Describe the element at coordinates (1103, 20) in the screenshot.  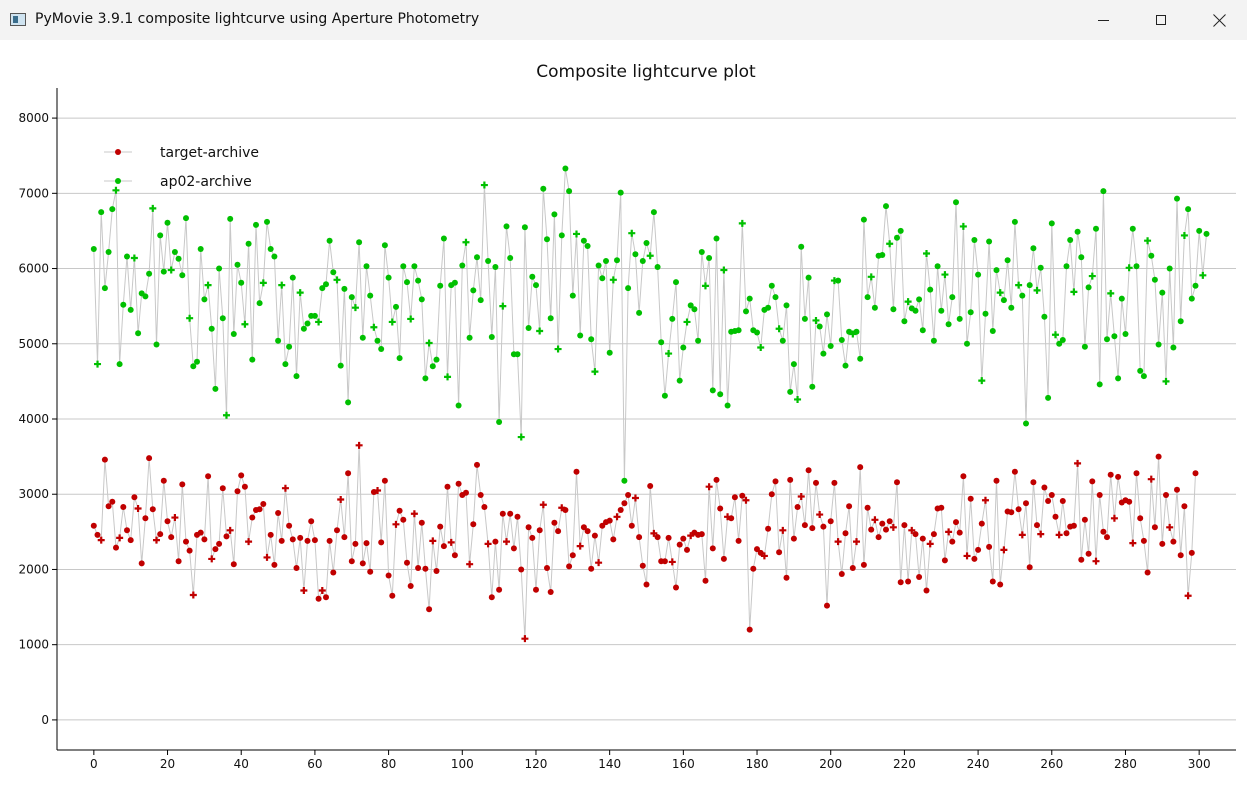
I see `minimize-button` at that location.